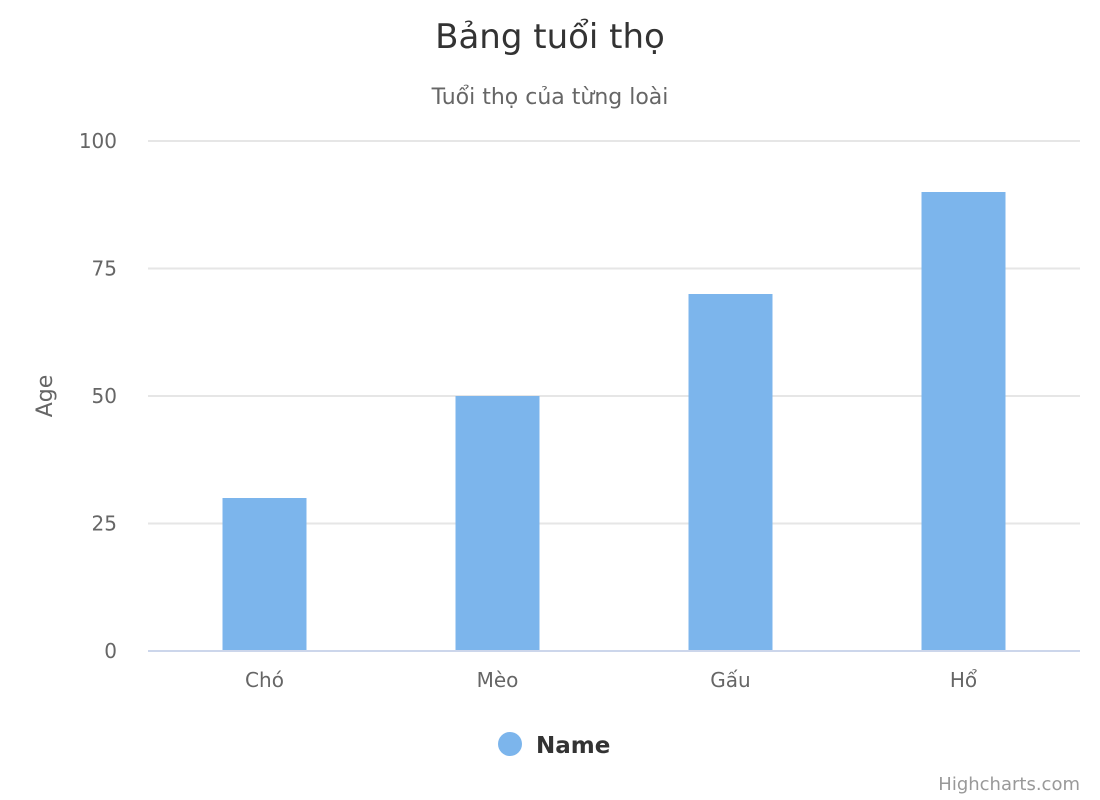 The width and height of the screenshot is (1100, 800). I want to click on y-axis-title: Age, so click(45, 396).